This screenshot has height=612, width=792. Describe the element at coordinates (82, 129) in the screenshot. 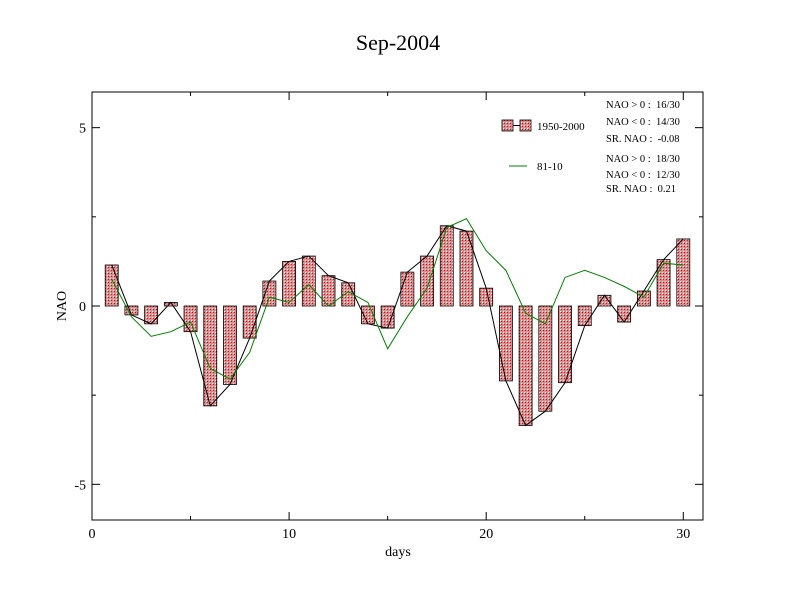

I see `y-tick-label: 5` at that location.